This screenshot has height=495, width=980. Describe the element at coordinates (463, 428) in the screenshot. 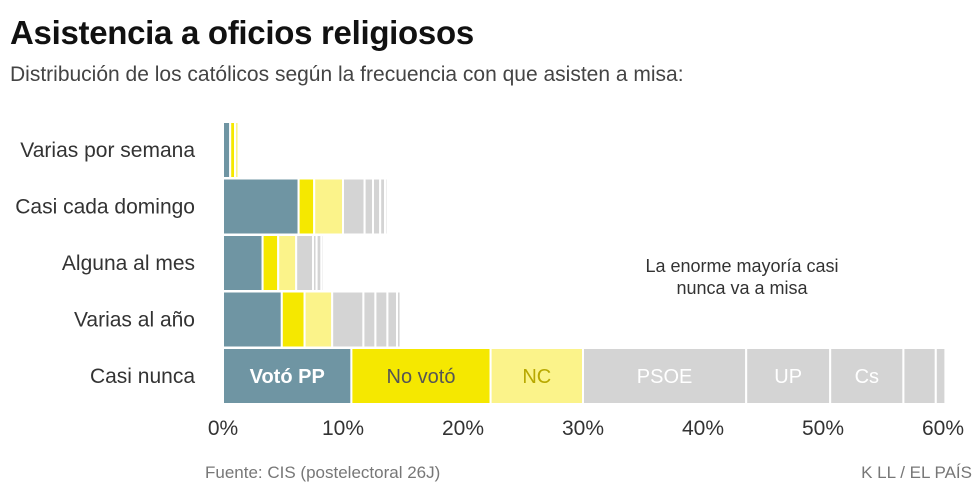

I see `x-tick-label: 20%` at that location.